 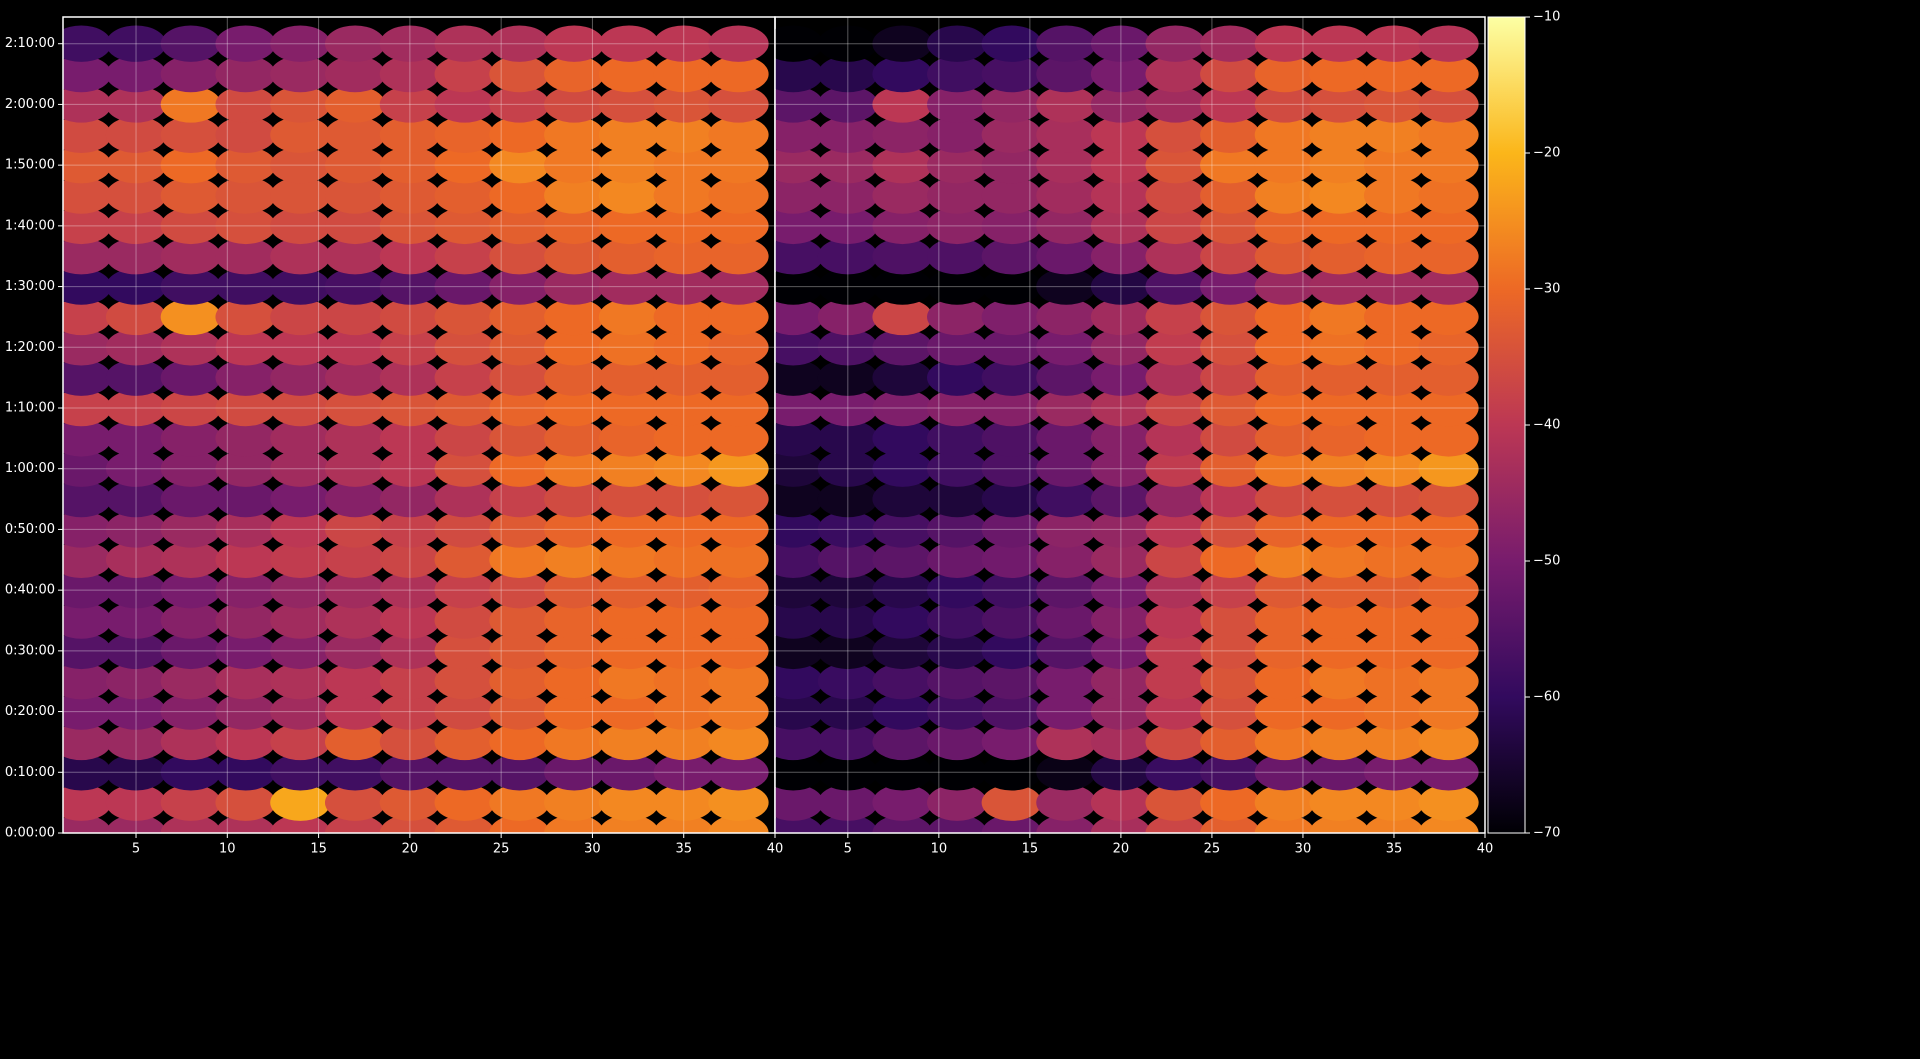 I want to click on colorbar-tick-label: −20, so click(x=1546, y=153).